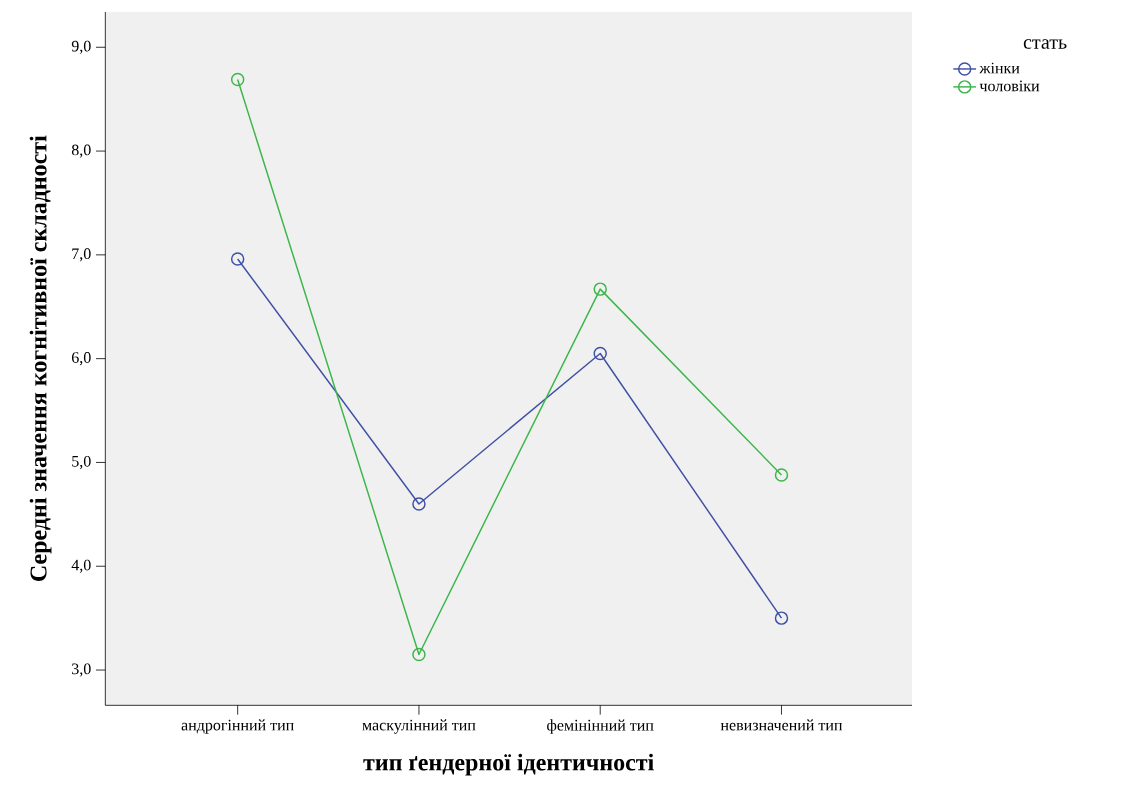  Describe the element at coordinates (81, 462) in the screenshot. I see `y-tick-label: 5,0` at that location.